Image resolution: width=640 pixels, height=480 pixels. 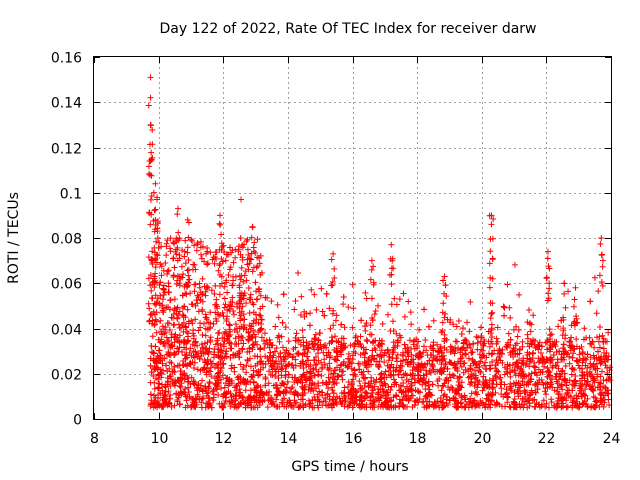 I want to click on x-tick-label: 14, so click(x=289, y=439).